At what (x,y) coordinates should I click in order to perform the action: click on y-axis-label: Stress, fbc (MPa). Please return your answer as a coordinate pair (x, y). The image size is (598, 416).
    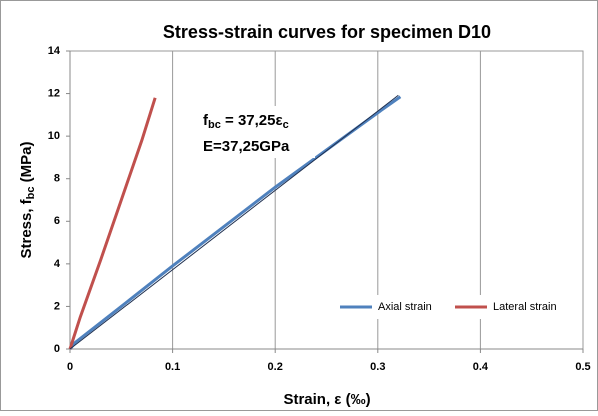
    Looking at the image, I should click on (27, 199).